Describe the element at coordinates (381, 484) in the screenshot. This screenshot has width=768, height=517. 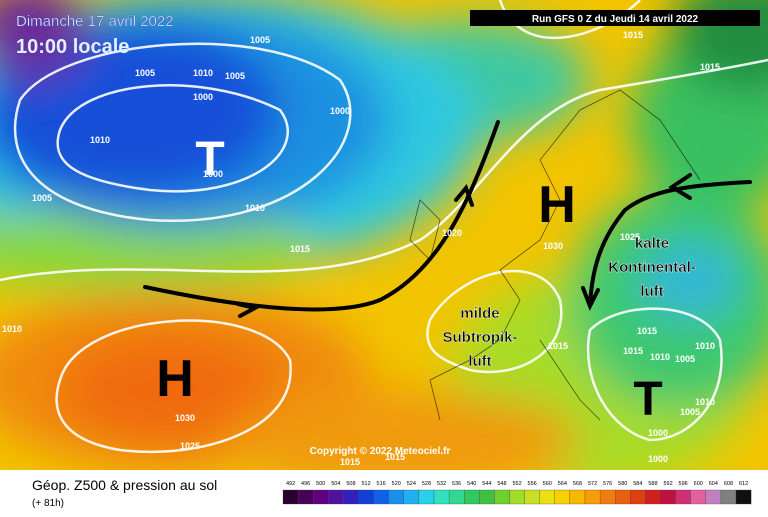
I see `legend-label: 516` at that location.